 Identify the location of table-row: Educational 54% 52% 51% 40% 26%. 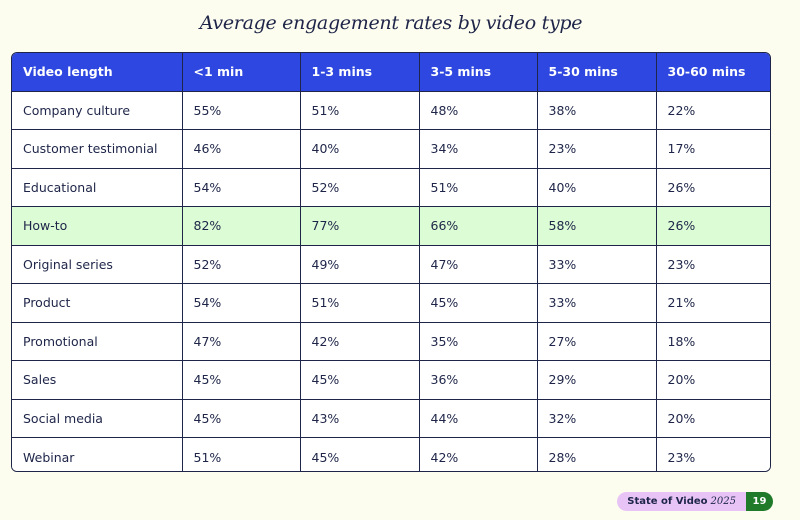
(391, 187).